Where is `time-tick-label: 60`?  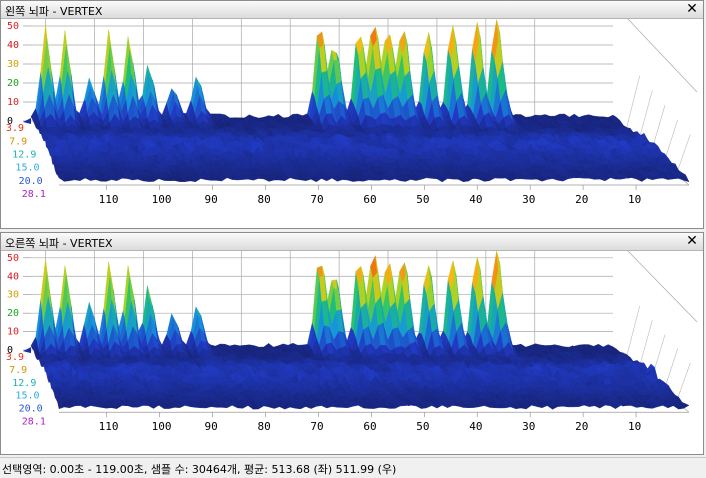 time-tick-label: 60 is located at coordinates (369, 199).